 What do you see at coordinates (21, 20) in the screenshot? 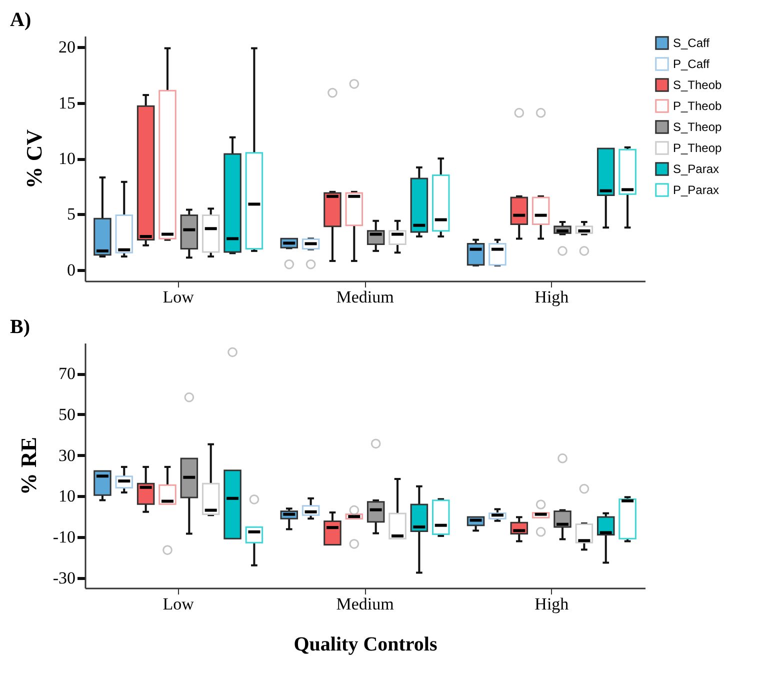
I see `chart-title: A)` at bounding box center [21, 20].